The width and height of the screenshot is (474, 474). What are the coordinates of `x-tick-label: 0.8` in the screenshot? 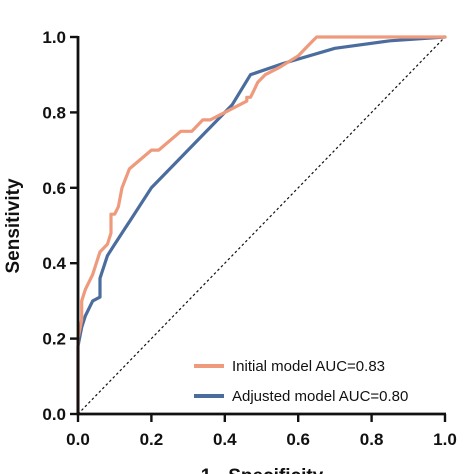 It's located at (372, 439).